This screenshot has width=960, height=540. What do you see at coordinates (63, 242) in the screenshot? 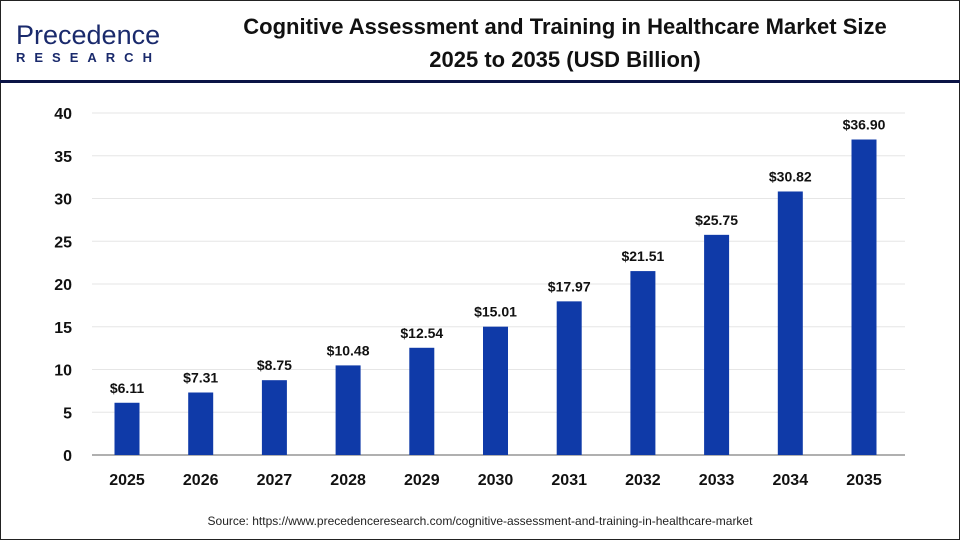
I see `y-tick-label: 25` at bounding box center [63, 242].